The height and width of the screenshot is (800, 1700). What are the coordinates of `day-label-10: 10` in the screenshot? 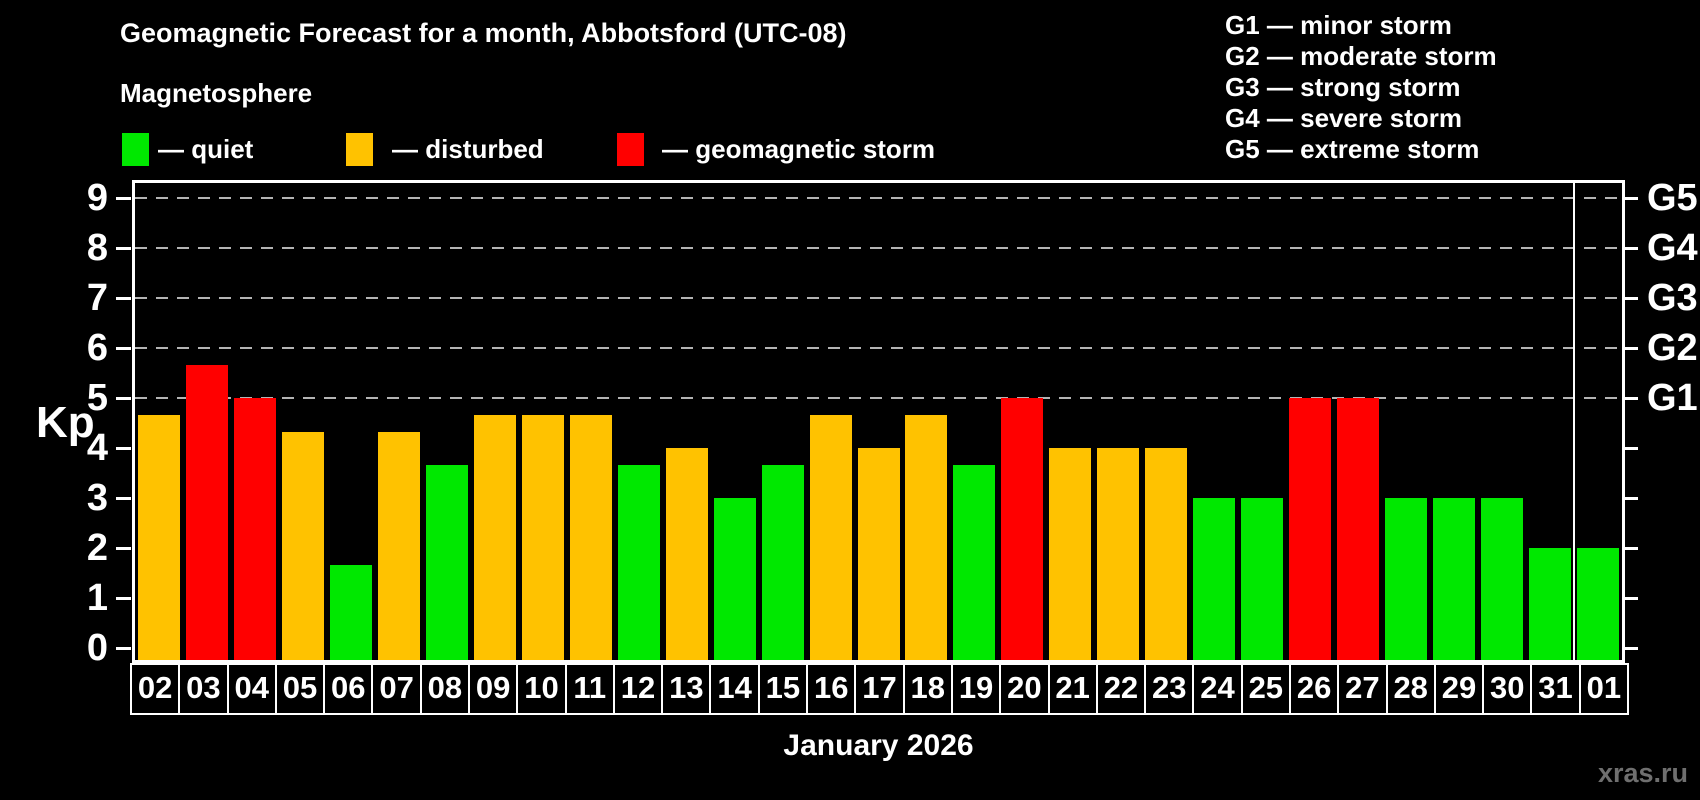 It's located at (541, 689).